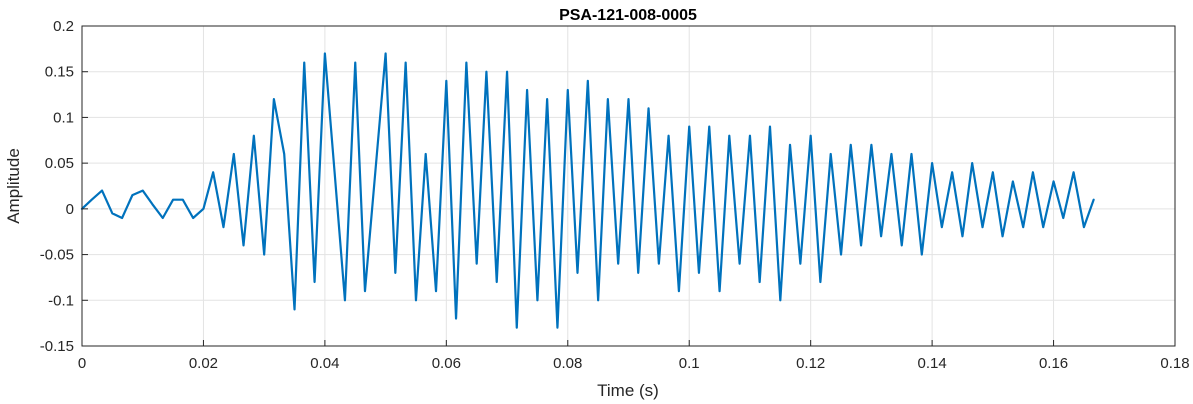 The image size is (1193, 404). What do you see at coordinates (628, 390) in the screenshot?
I see `x-axis-label: Time (s)` at bounding box center [628, 390].